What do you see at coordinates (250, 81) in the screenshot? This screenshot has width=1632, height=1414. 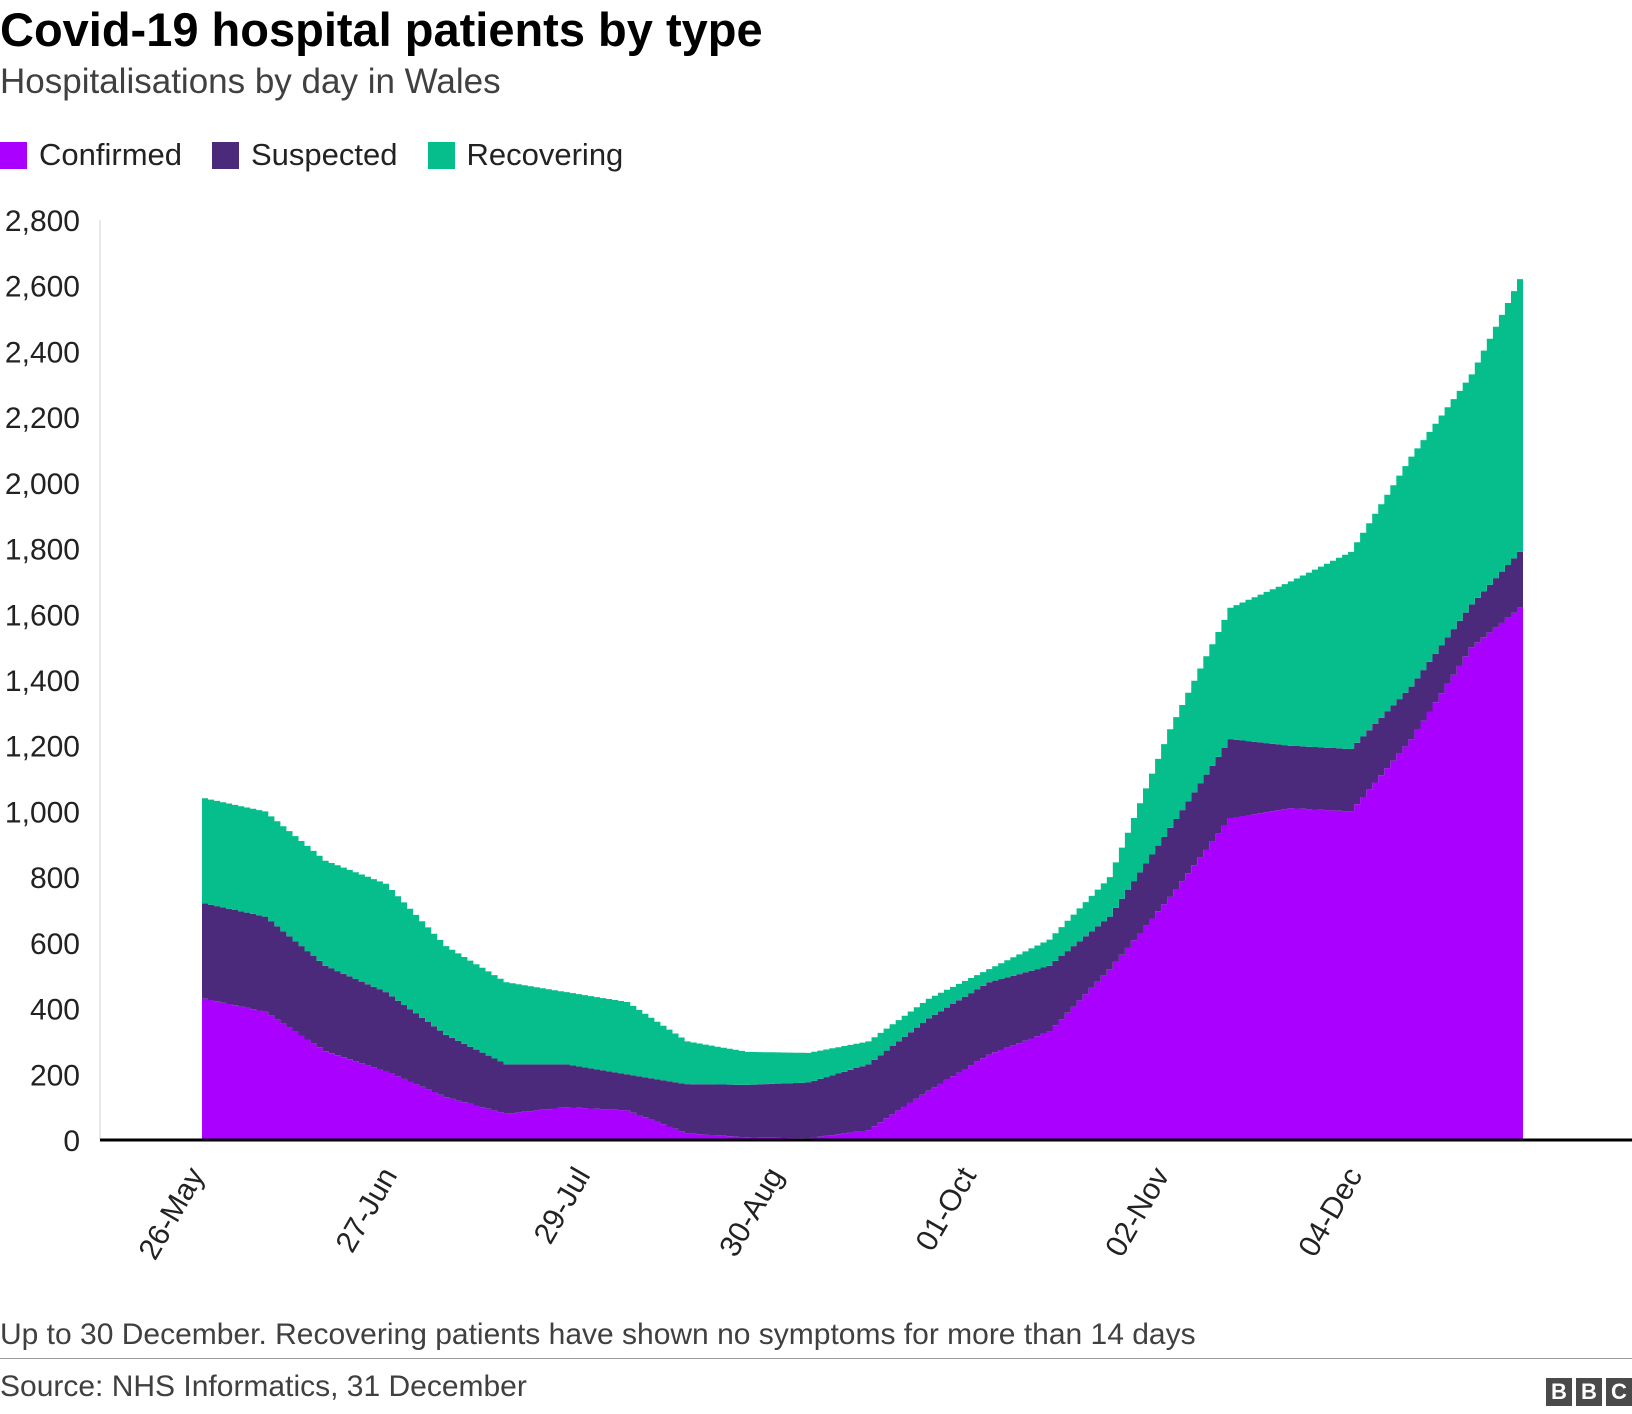 I see `chart-subtitle: Hospitalisations by day in Wales` at bounding box center [250, 81].